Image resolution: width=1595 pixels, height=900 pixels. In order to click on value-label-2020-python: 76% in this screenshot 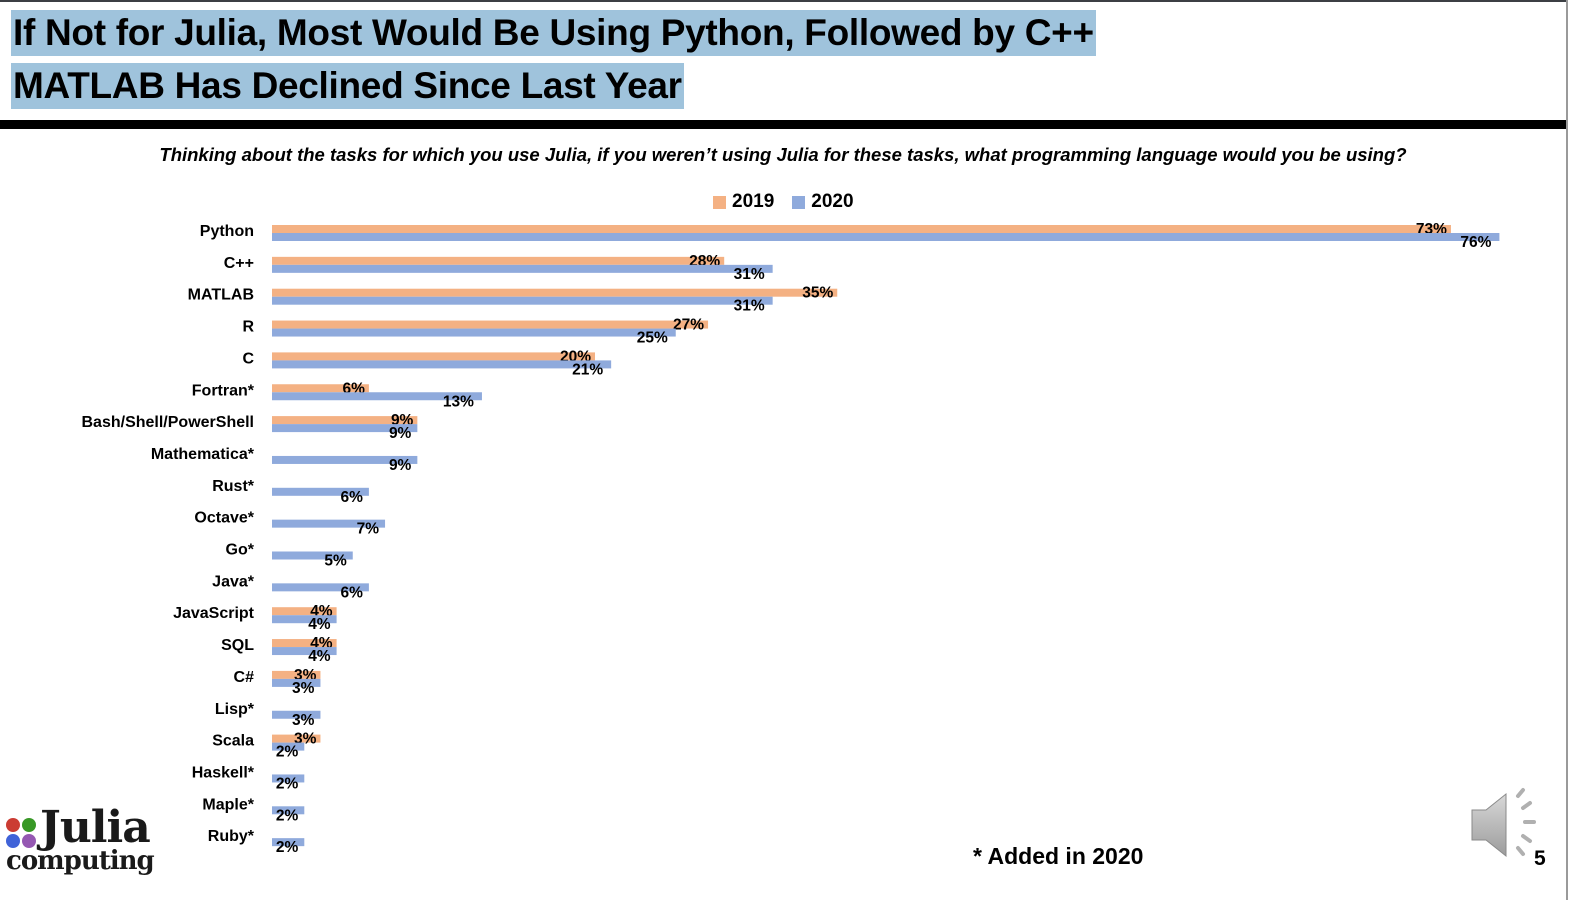, I will do `click(1475, 242)`.